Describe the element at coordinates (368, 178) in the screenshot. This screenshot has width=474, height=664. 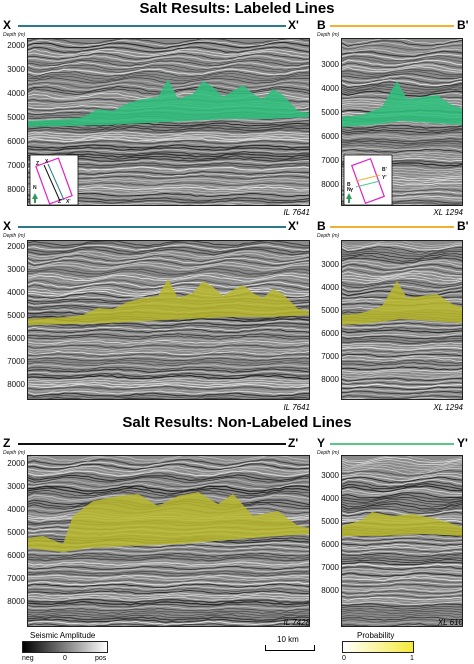
I see `b-line` at that location.